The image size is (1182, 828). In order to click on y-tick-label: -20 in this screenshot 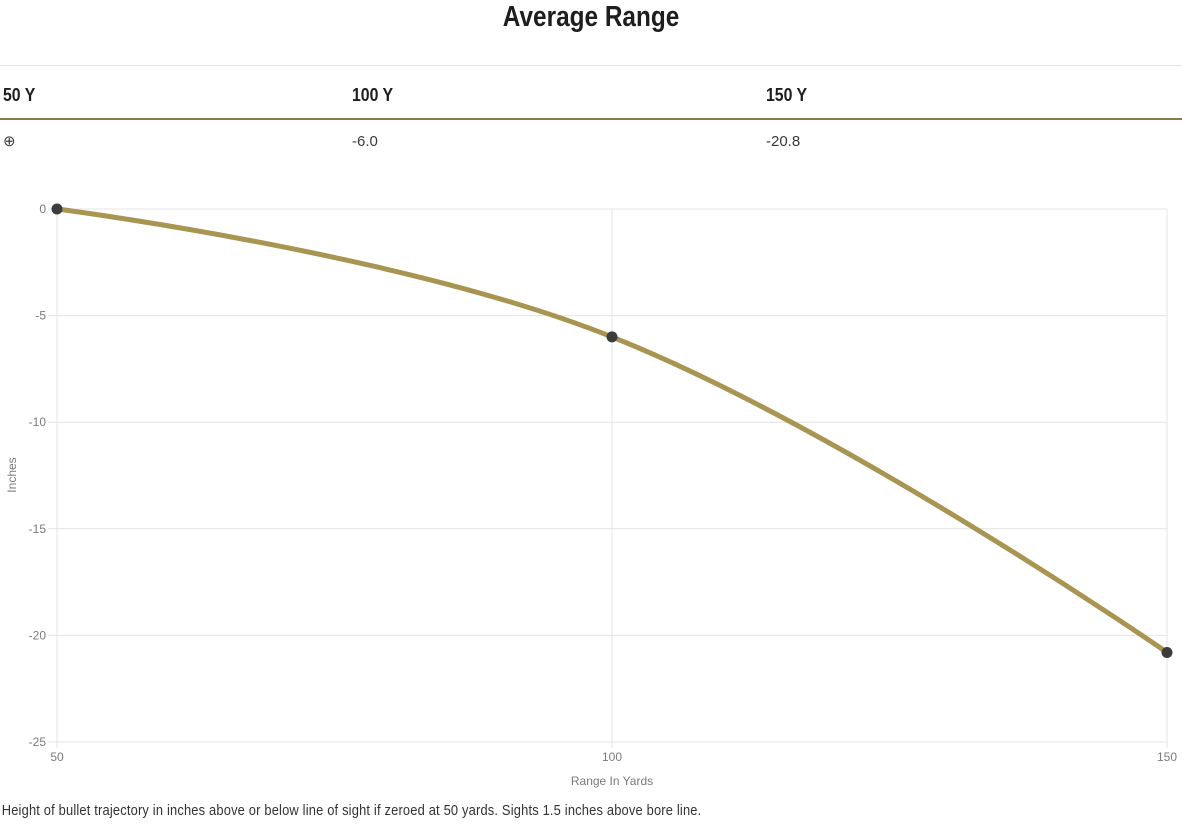, I will do `click(38, 635)`.